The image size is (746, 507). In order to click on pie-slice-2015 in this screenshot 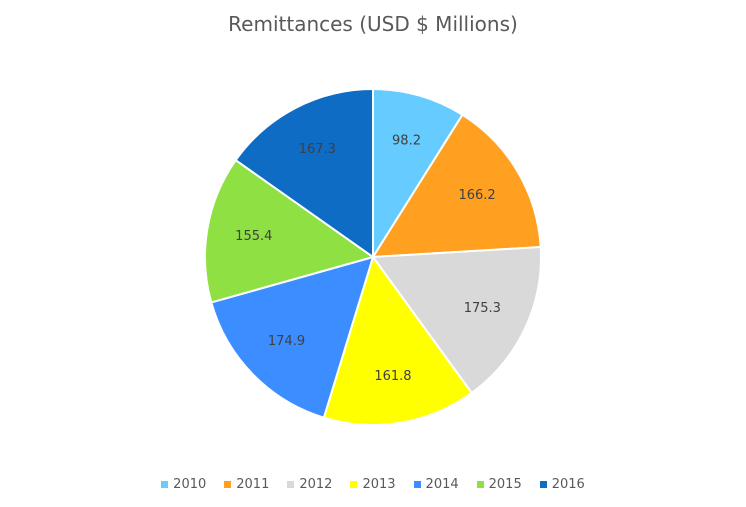, I will do `click(290, 231)`.